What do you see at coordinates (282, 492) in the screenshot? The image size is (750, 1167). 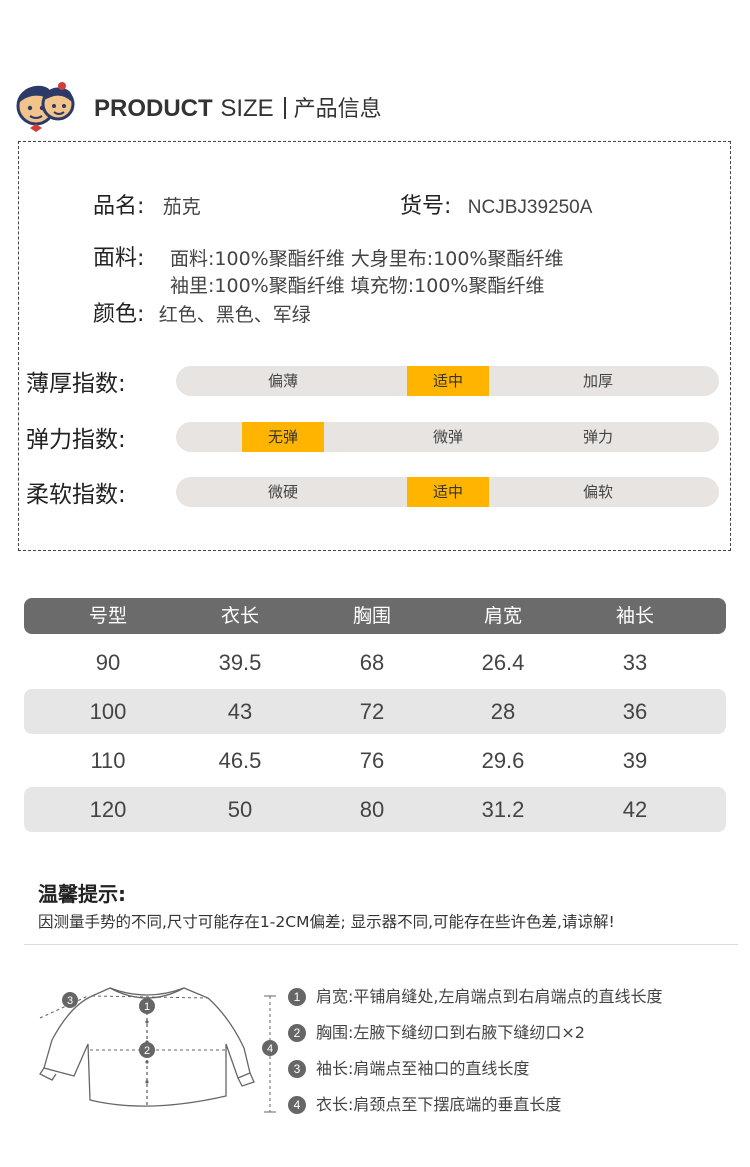 I see `softness-option: 微硬` at bounding box center [282, 492].